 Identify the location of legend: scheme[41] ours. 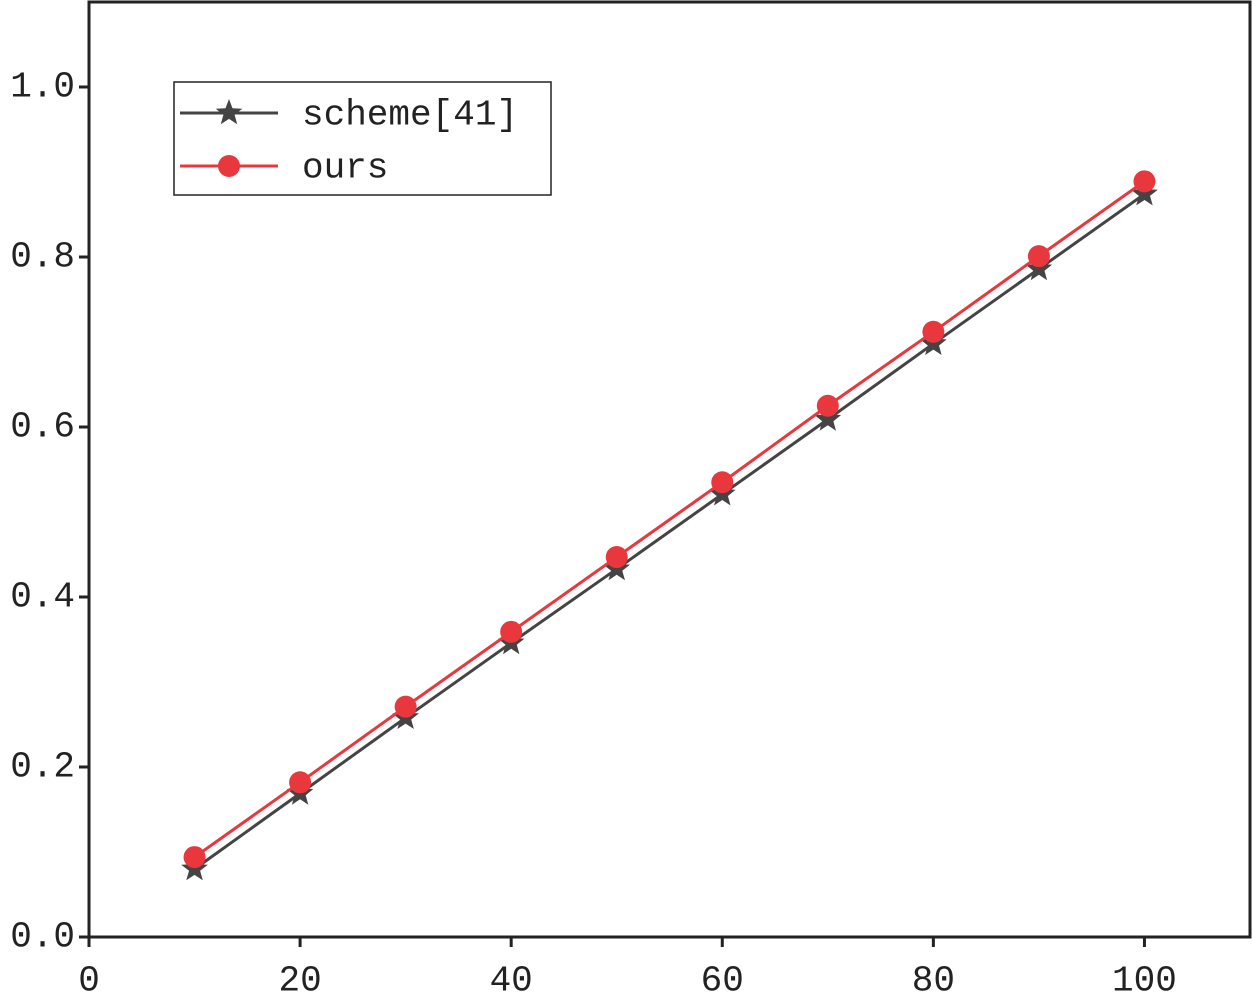
(362, 138).